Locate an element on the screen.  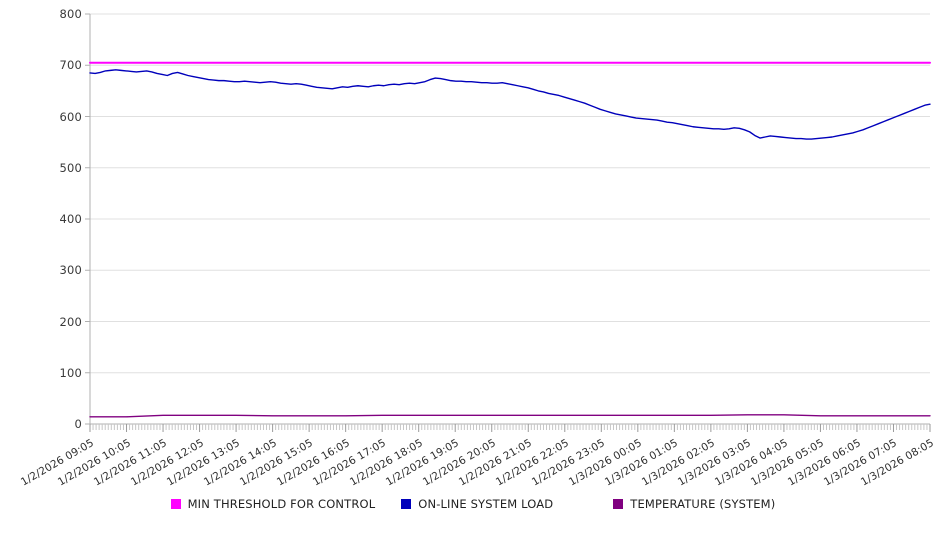
y-axis-label: 600 is located at coordinates (70, 116).